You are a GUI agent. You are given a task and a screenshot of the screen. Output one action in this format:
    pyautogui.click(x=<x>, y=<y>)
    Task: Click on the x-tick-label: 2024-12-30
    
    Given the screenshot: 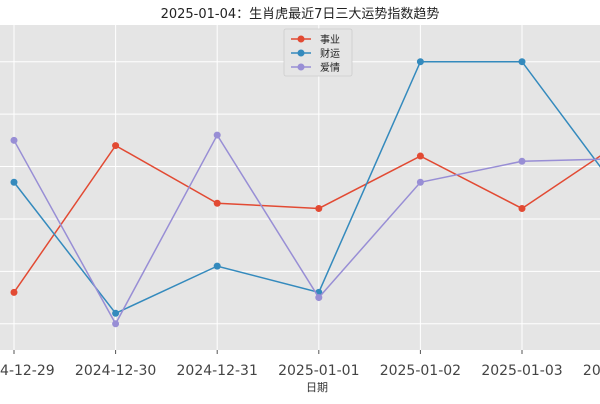 What is the action you would take?
    pyautogui.click(x=115, y=371)
    